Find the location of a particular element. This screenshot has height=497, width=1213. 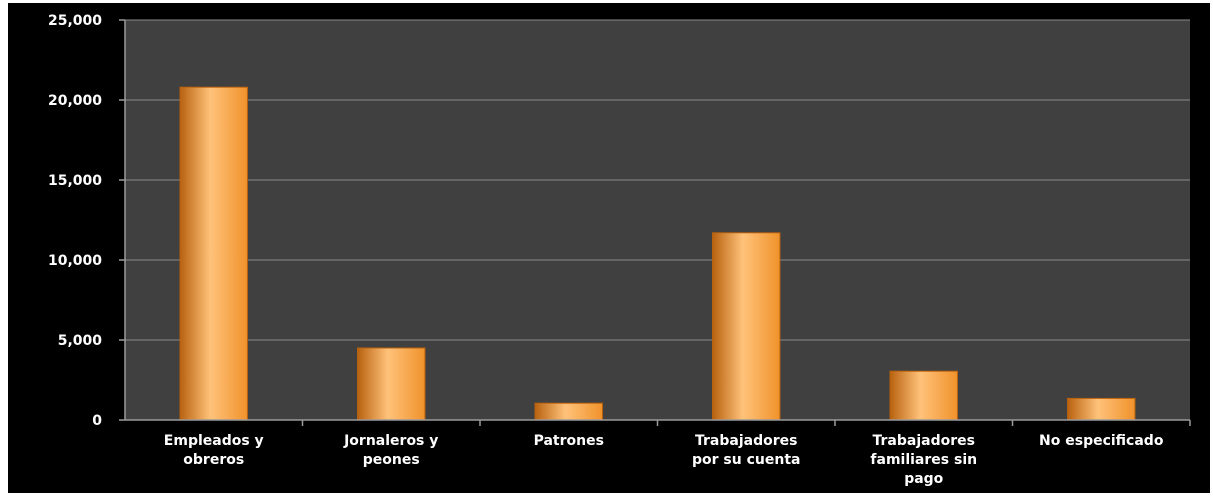

y-tick-label: 15,000 is located at coordinates (75, 181).